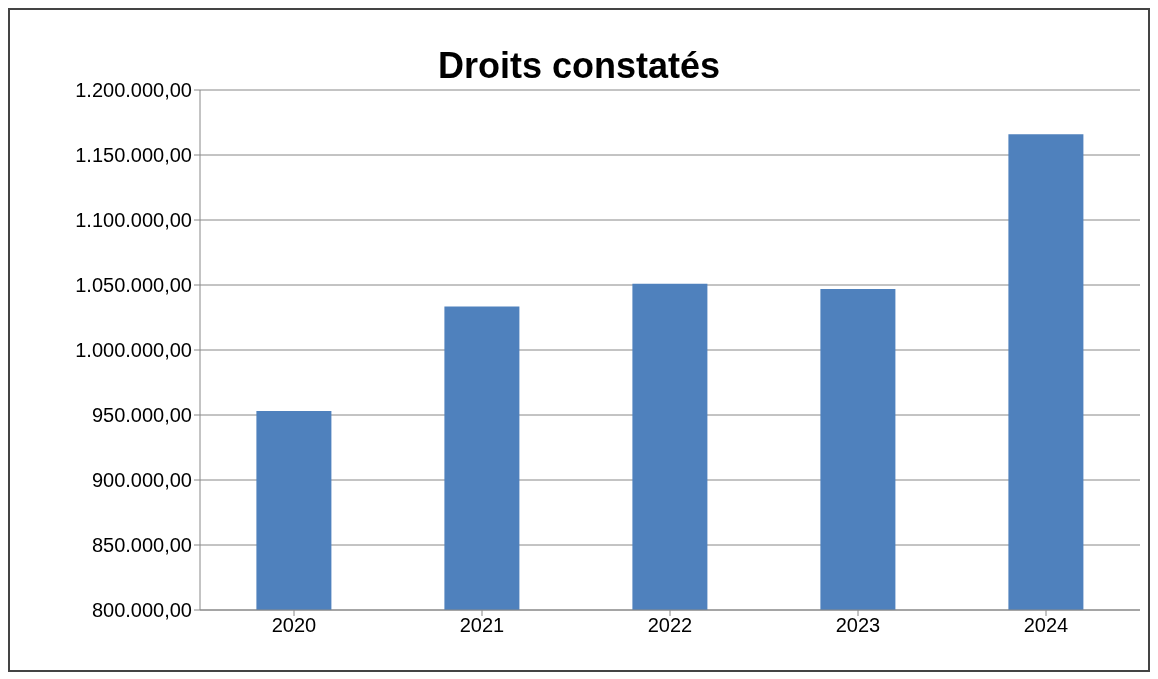 This screenshot has height=679, width=1158. I want to click on y-tick-label: 1.000.000,00, so click(133, 350).